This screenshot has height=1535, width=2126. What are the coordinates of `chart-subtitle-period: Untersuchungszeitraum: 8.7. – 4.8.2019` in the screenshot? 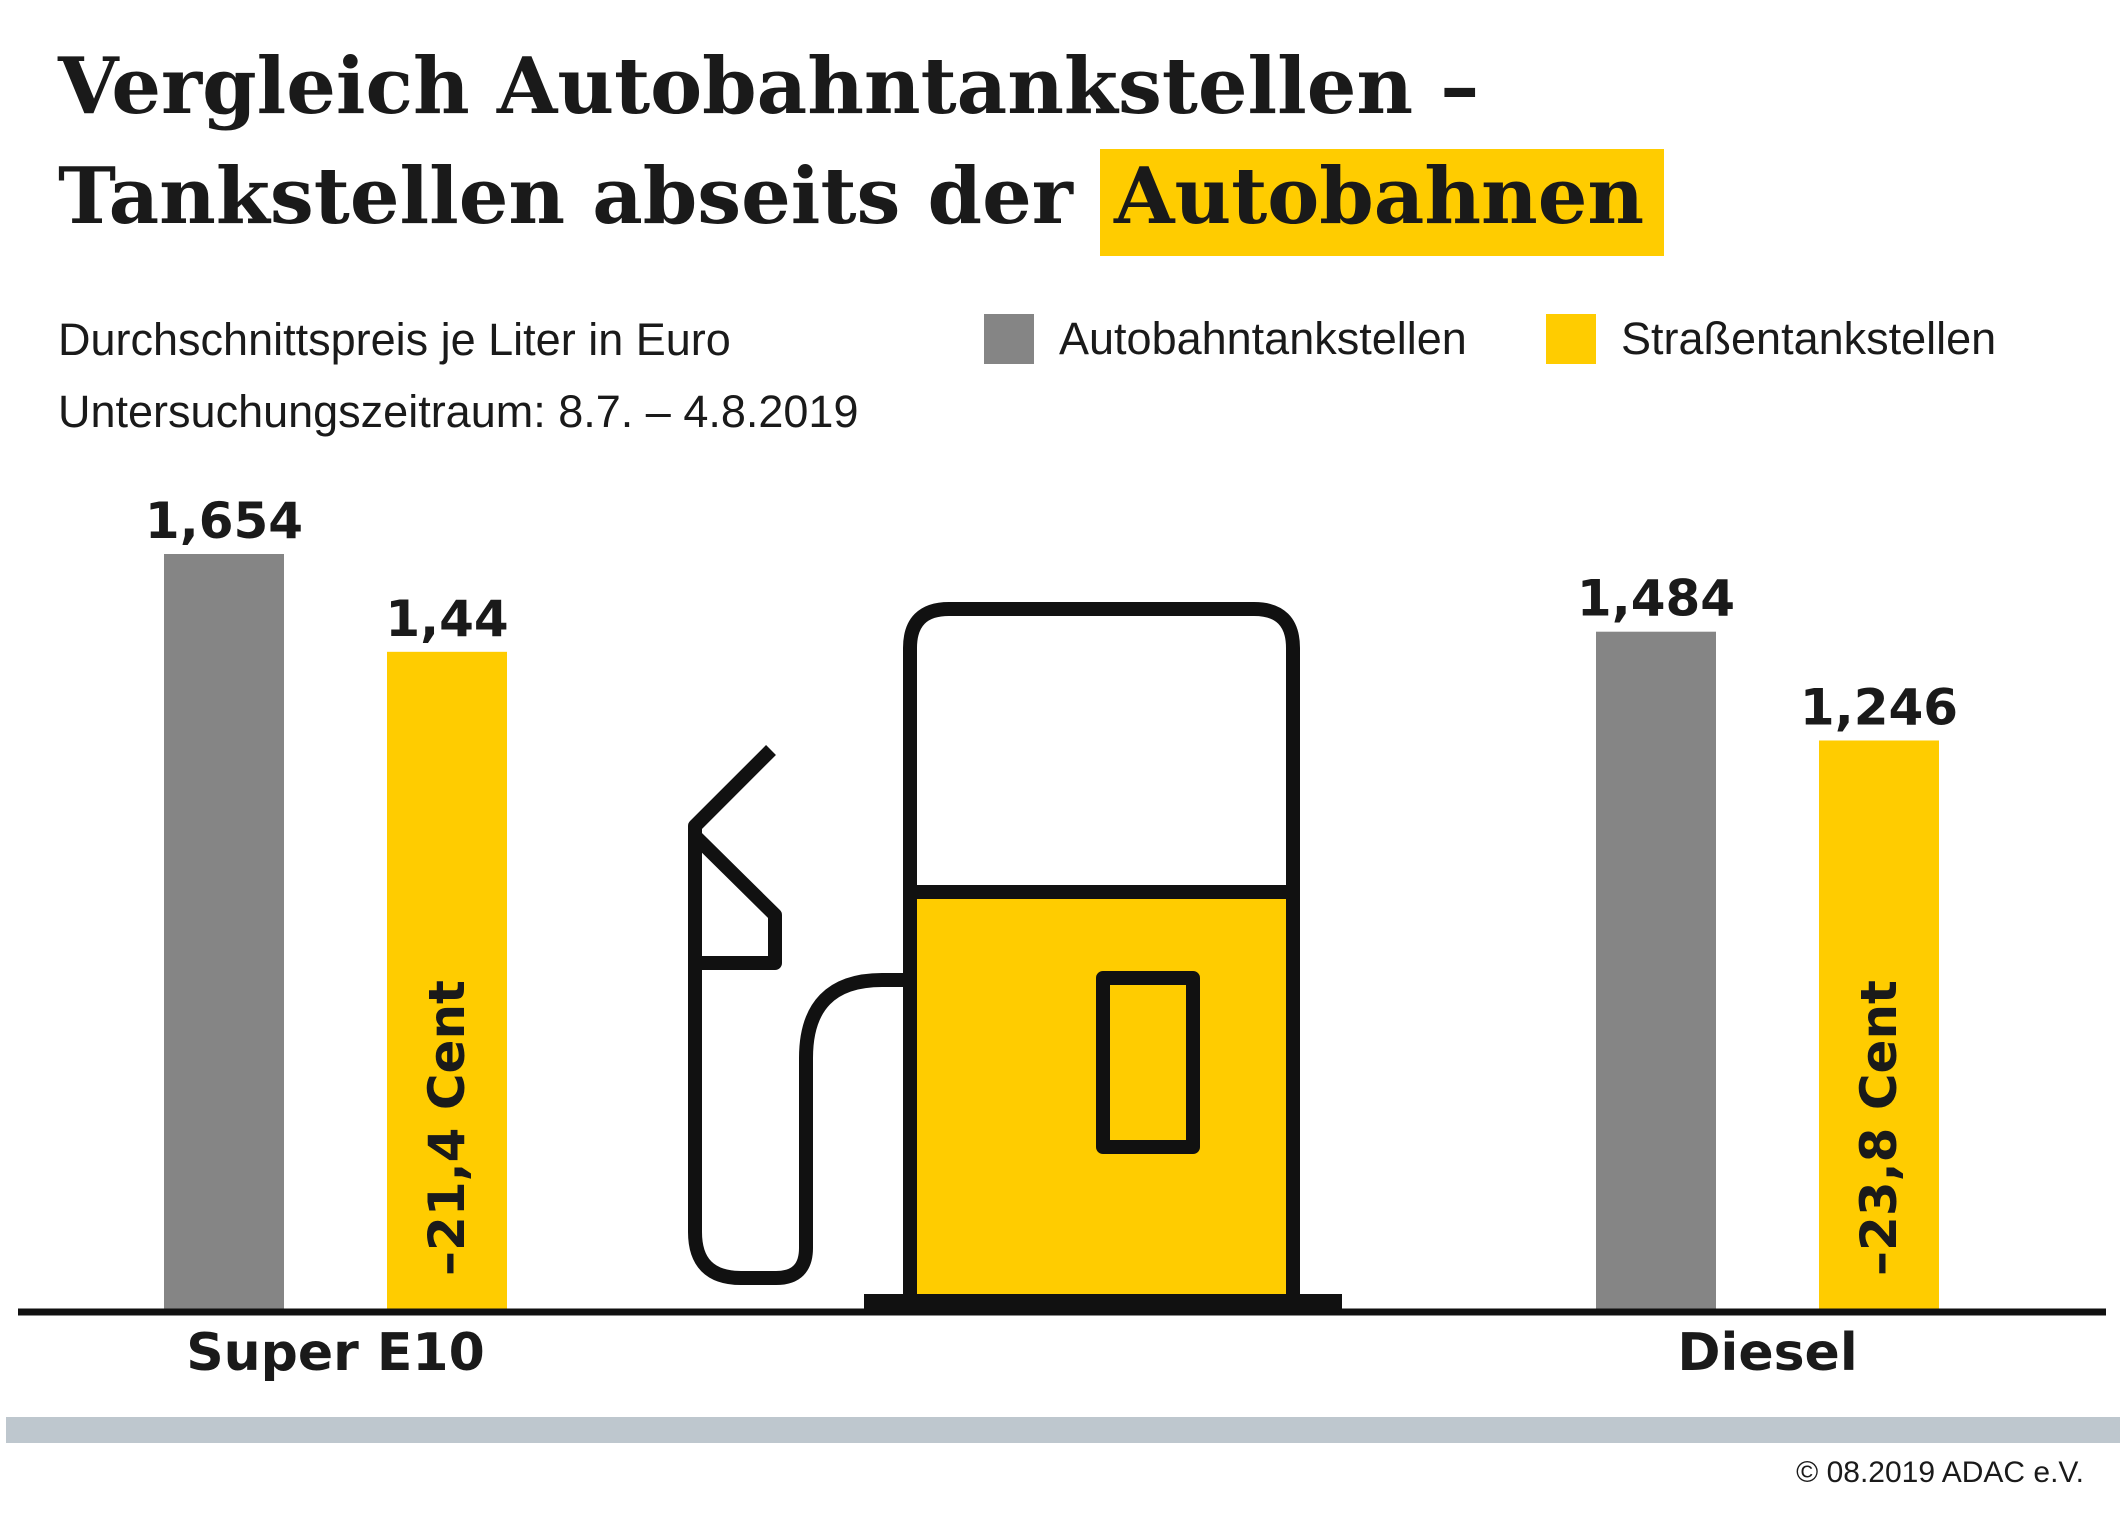 It's located at (458, 411).